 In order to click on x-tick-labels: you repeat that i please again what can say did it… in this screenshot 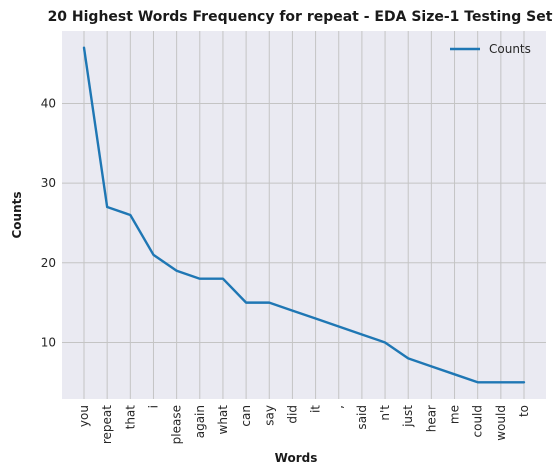, I will do `click(304, 425)`.